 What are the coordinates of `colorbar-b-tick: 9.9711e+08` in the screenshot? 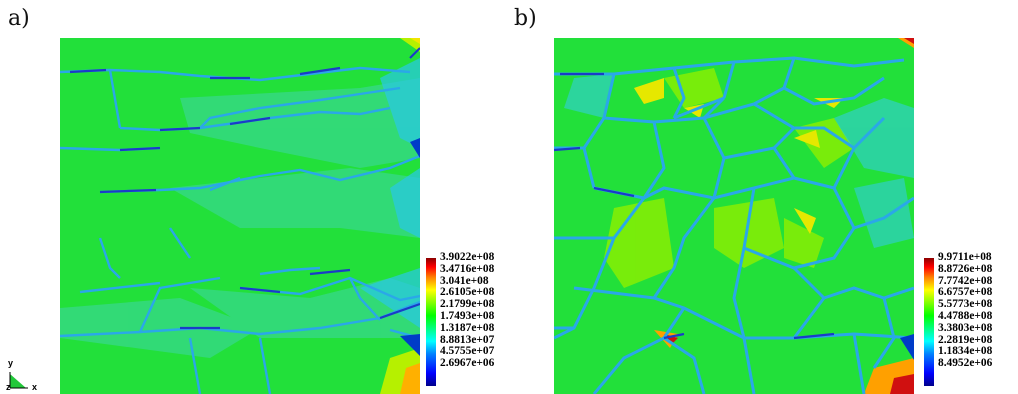 It's located at (965, 257).